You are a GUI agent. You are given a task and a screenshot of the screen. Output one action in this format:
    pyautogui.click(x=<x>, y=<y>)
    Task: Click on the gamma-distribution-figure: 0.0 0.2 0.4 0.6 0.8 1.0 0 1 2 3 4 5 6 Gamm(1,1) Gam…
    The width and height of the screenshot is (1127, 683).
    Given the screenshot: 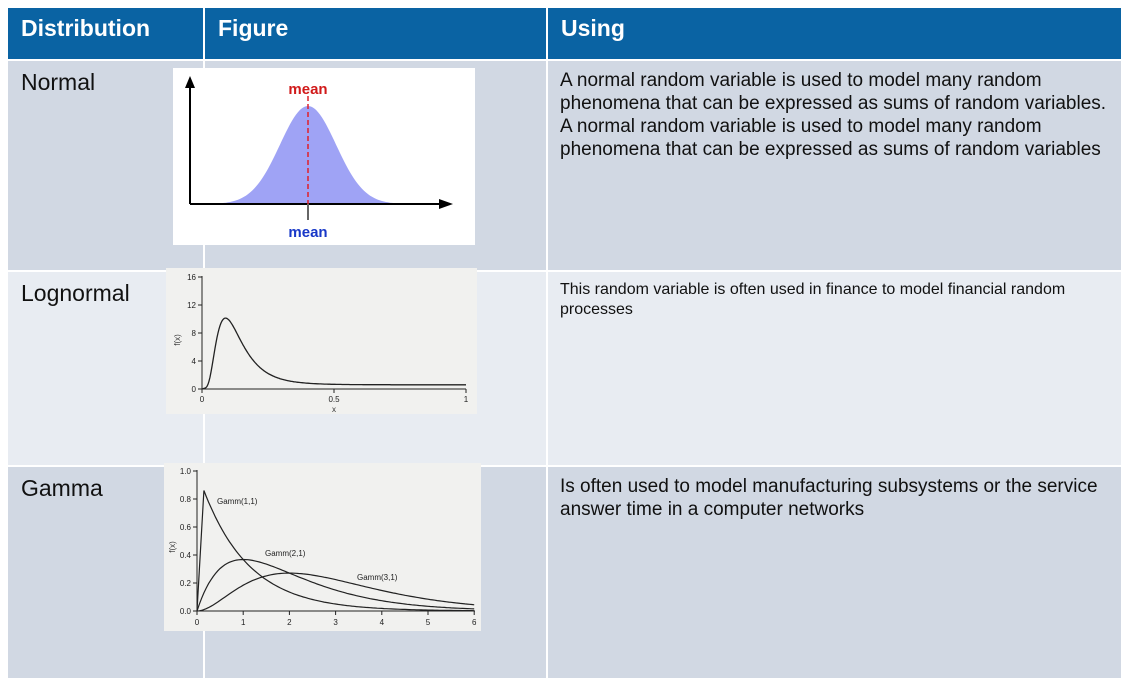 What is the action you would take?
    pyautogui.click(x=322, y=547)
    